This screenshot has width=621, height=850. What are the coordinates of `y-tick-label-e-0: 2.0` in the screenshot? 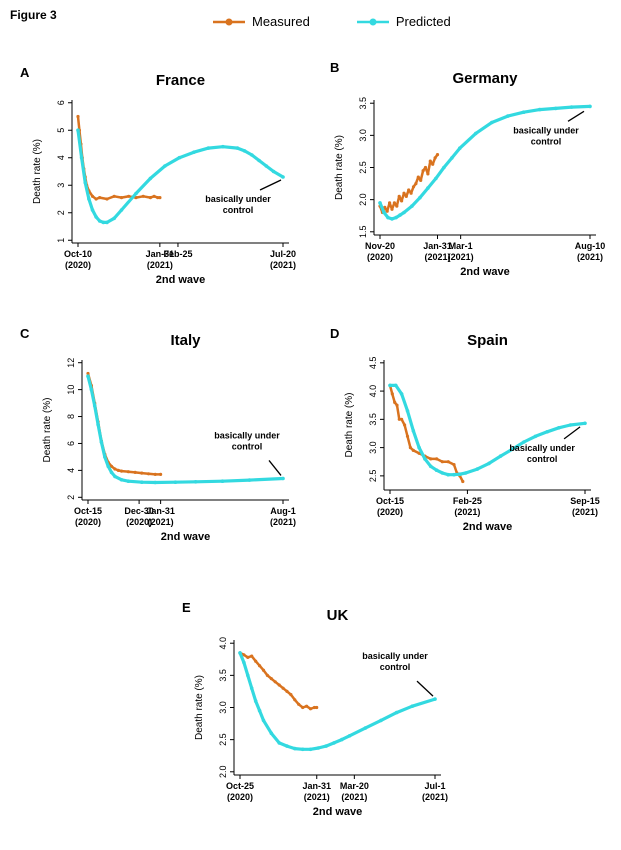 It's located at (223, 772).